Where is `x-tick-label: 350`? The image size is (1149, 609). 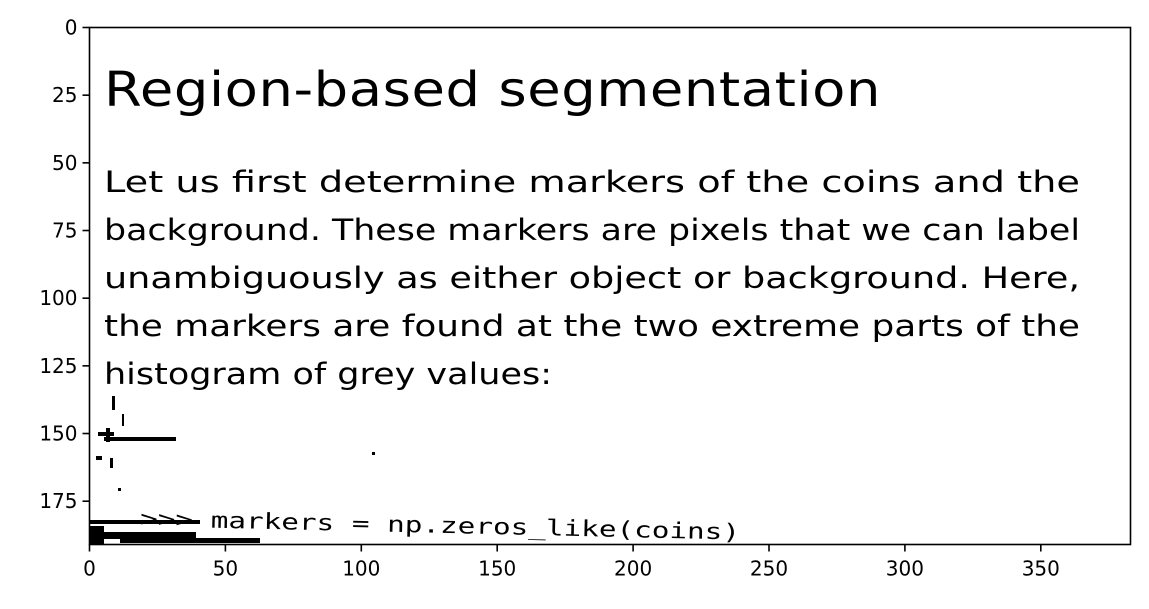 x-tick-label: 350 is located at coordinates (1041, 569).